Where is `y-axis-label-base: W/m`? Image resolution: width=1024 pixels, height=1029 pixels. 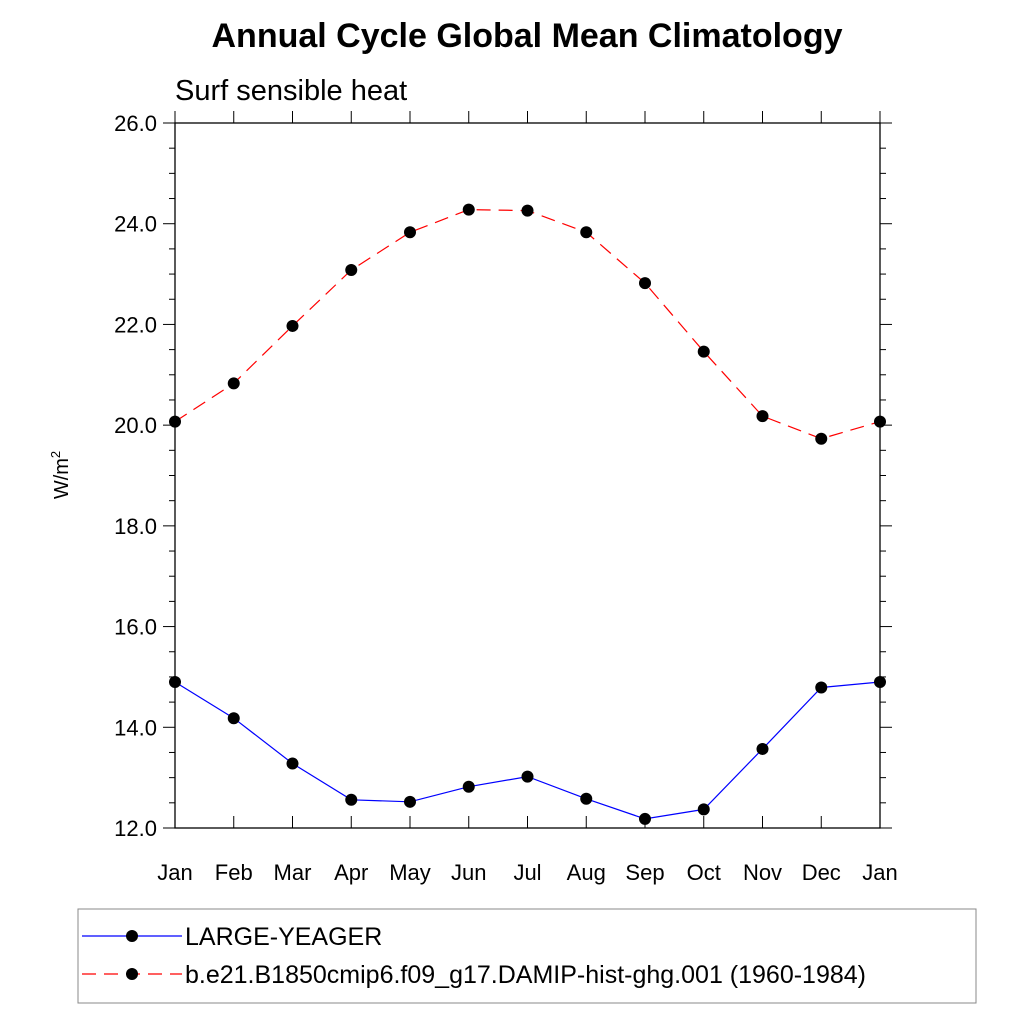
y-axis-label-base: W/m is located at coordinates (62, 478).